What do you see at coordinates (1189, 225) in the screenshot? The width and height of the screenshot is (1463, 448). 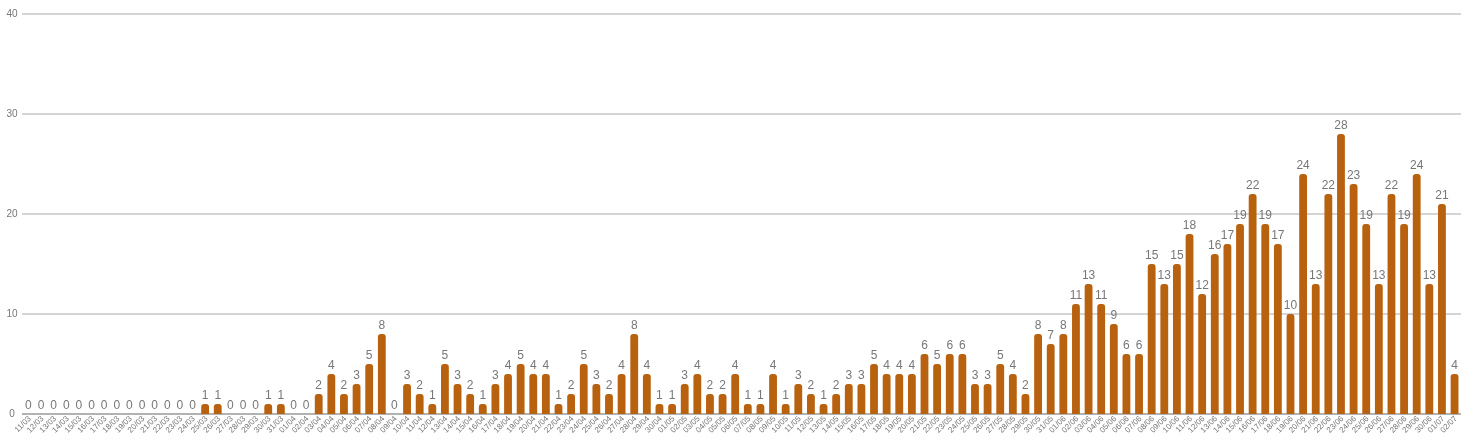 I see `data-label: 18` at bounding box center [1189, 225].